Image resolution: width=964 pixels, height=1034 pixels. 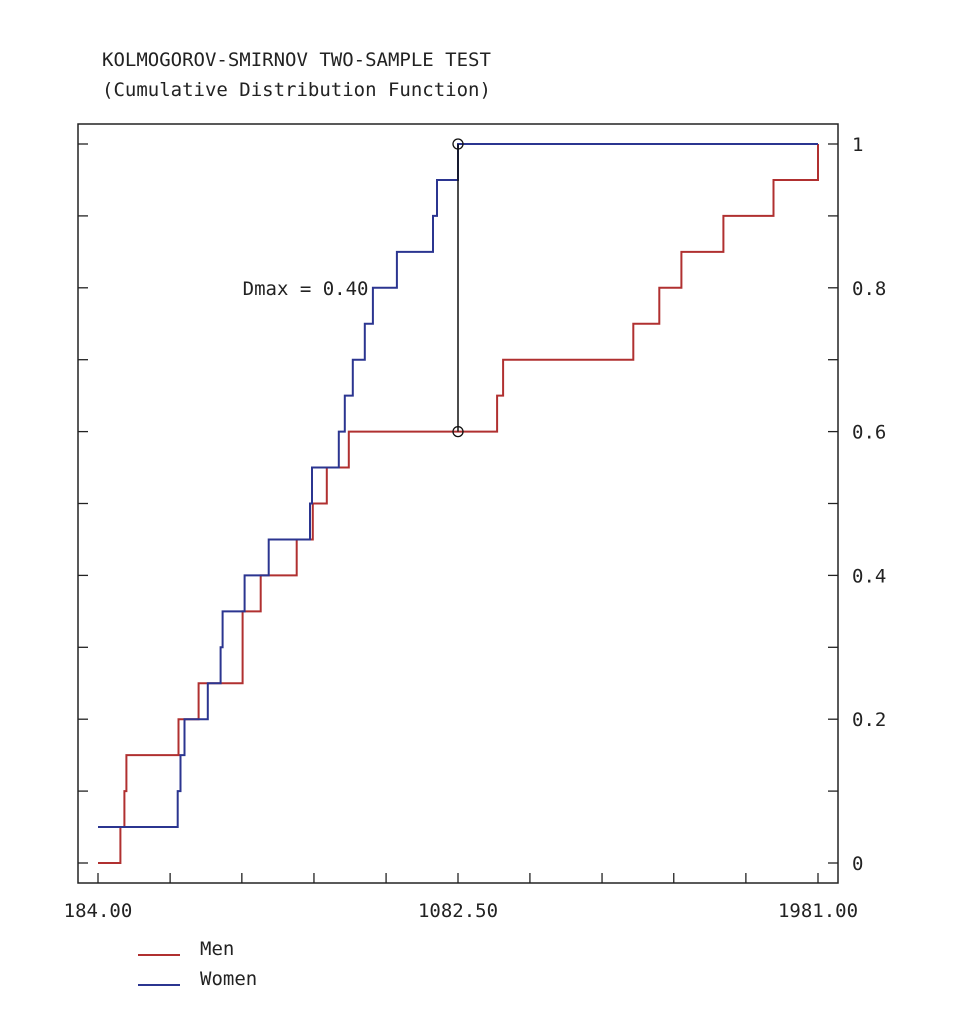 I want to click on dmax-bottom-marker, so click(x=458, y=431).